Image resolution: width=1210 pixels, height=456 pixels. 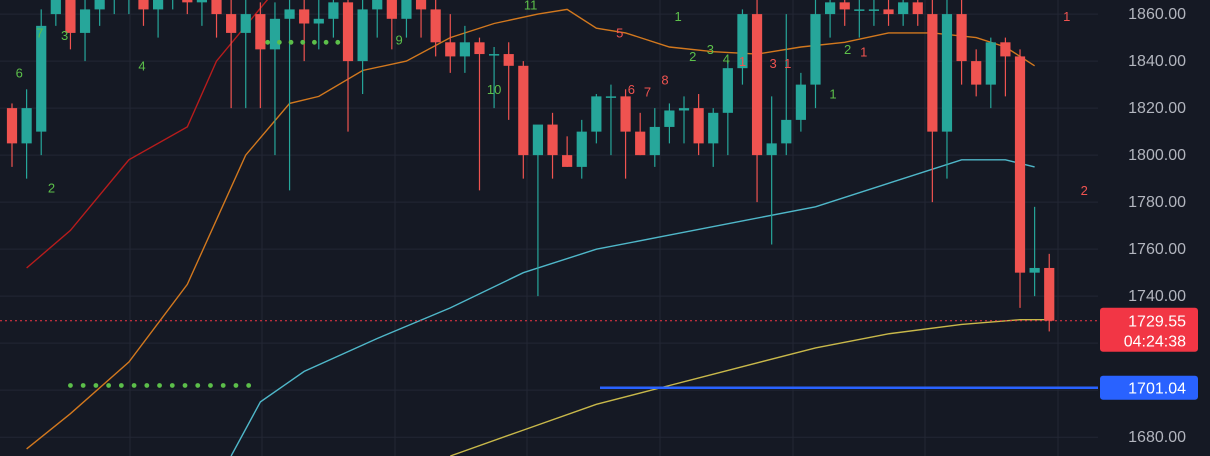 I want to click on sequence-count-label: 6, so click(x=631, y=89).